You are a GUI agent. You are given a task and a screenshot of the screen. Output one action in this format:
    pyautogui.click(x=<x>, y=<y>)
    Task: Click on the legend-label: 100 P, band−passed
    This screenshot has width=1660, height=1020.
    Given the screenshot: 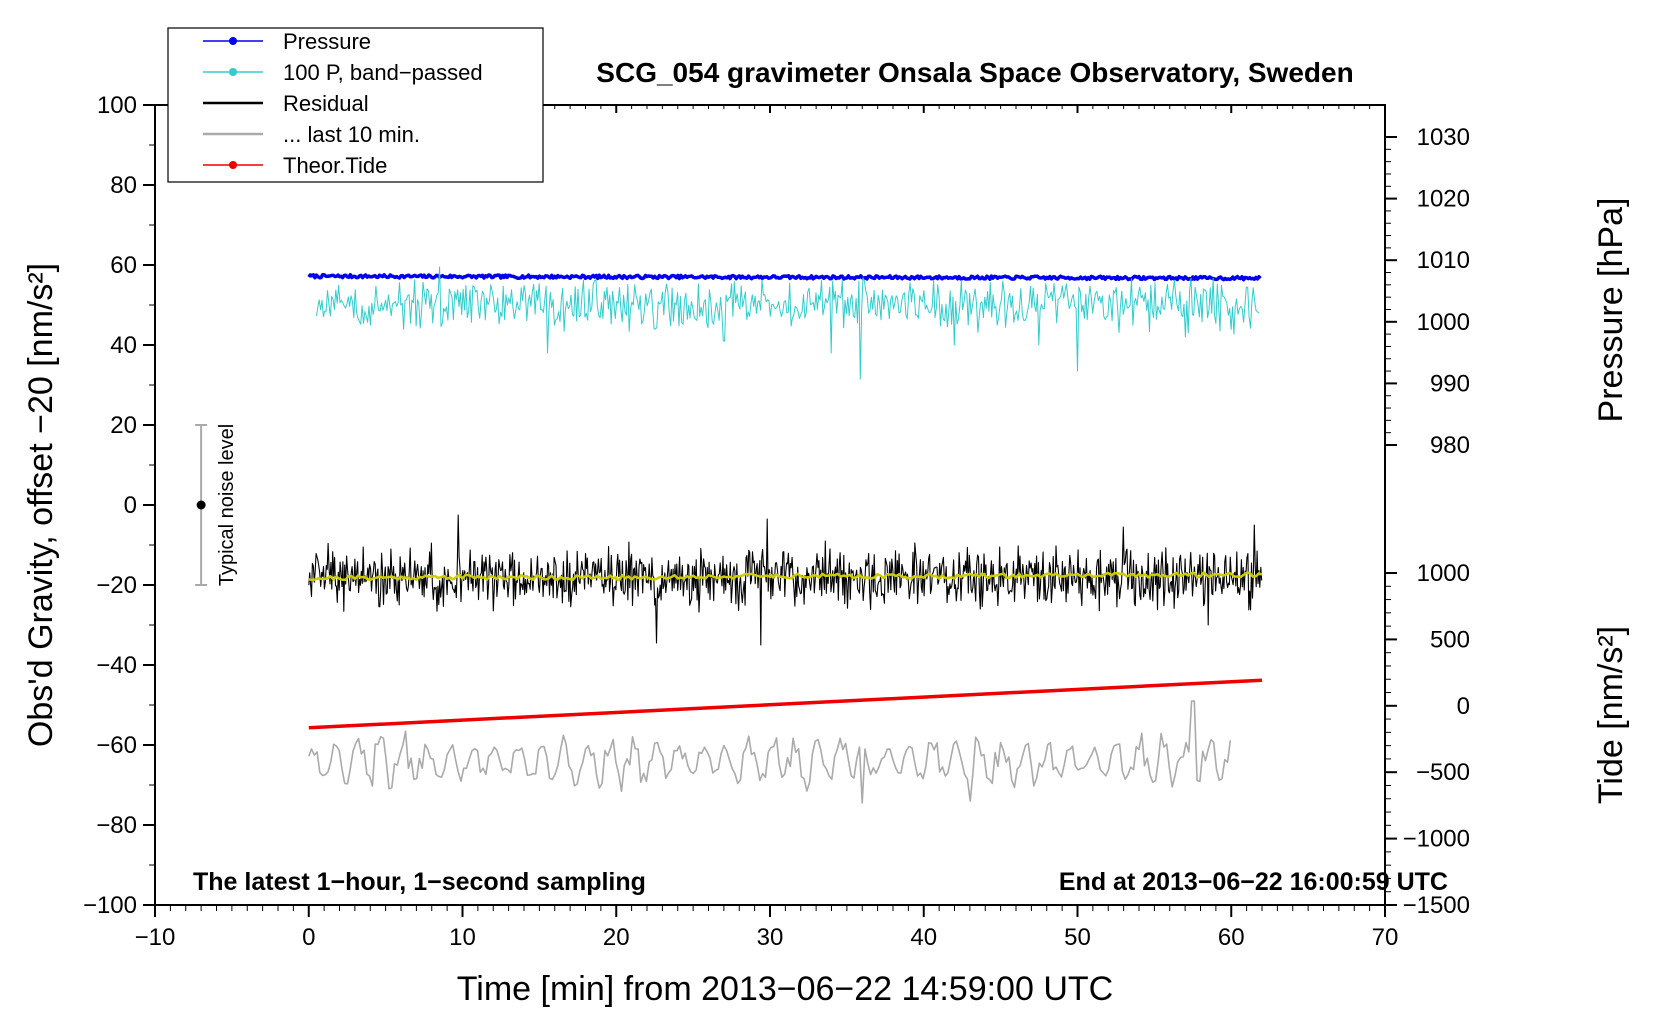 What is the action you would take?
    pyautogui.click(x=383, y=72)
    